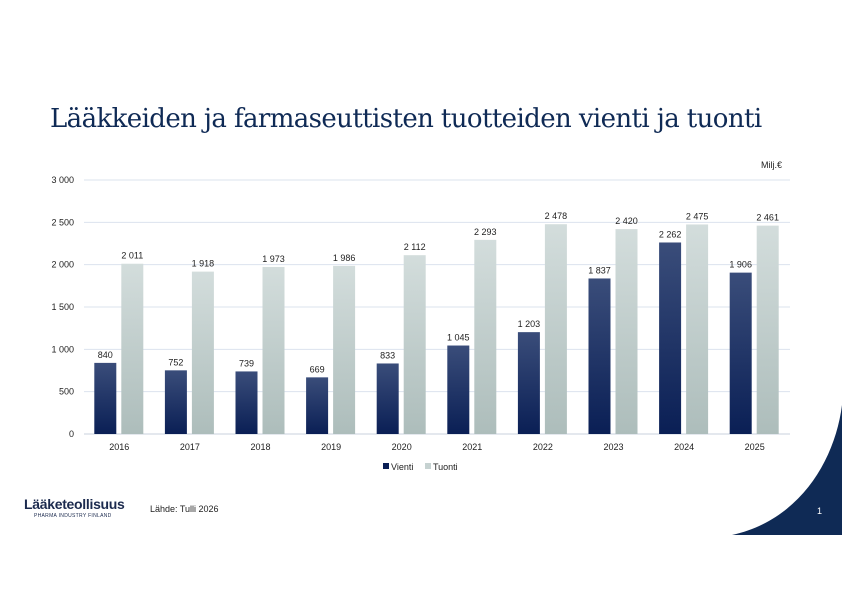 The image size is (842, 595). What do you see at coordinates (599, 270) in the screenshot?
I see `data-label-vienti: 1 837` at bounding box center [599, 270].